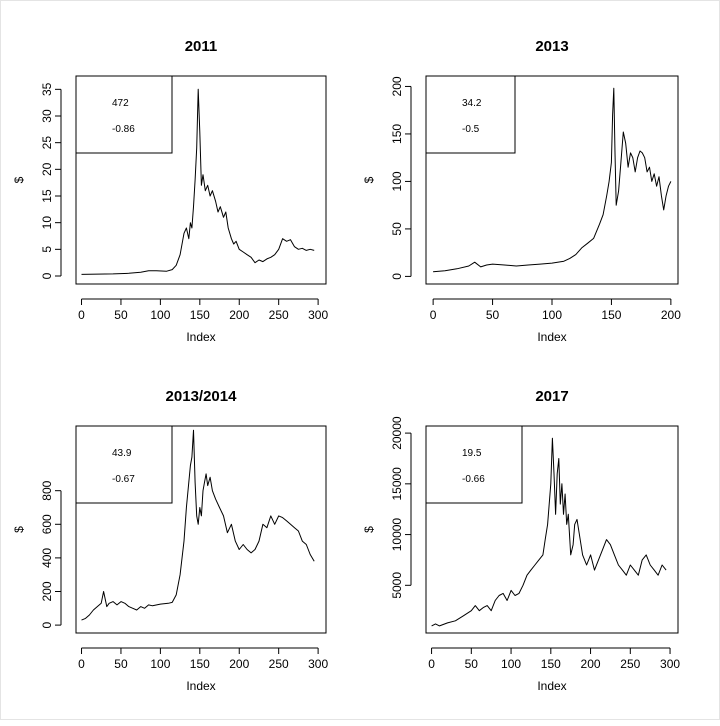 The width and height of the screenshot is (720, 726). I want to click on y-tick-label: 100, so click(397, 181).